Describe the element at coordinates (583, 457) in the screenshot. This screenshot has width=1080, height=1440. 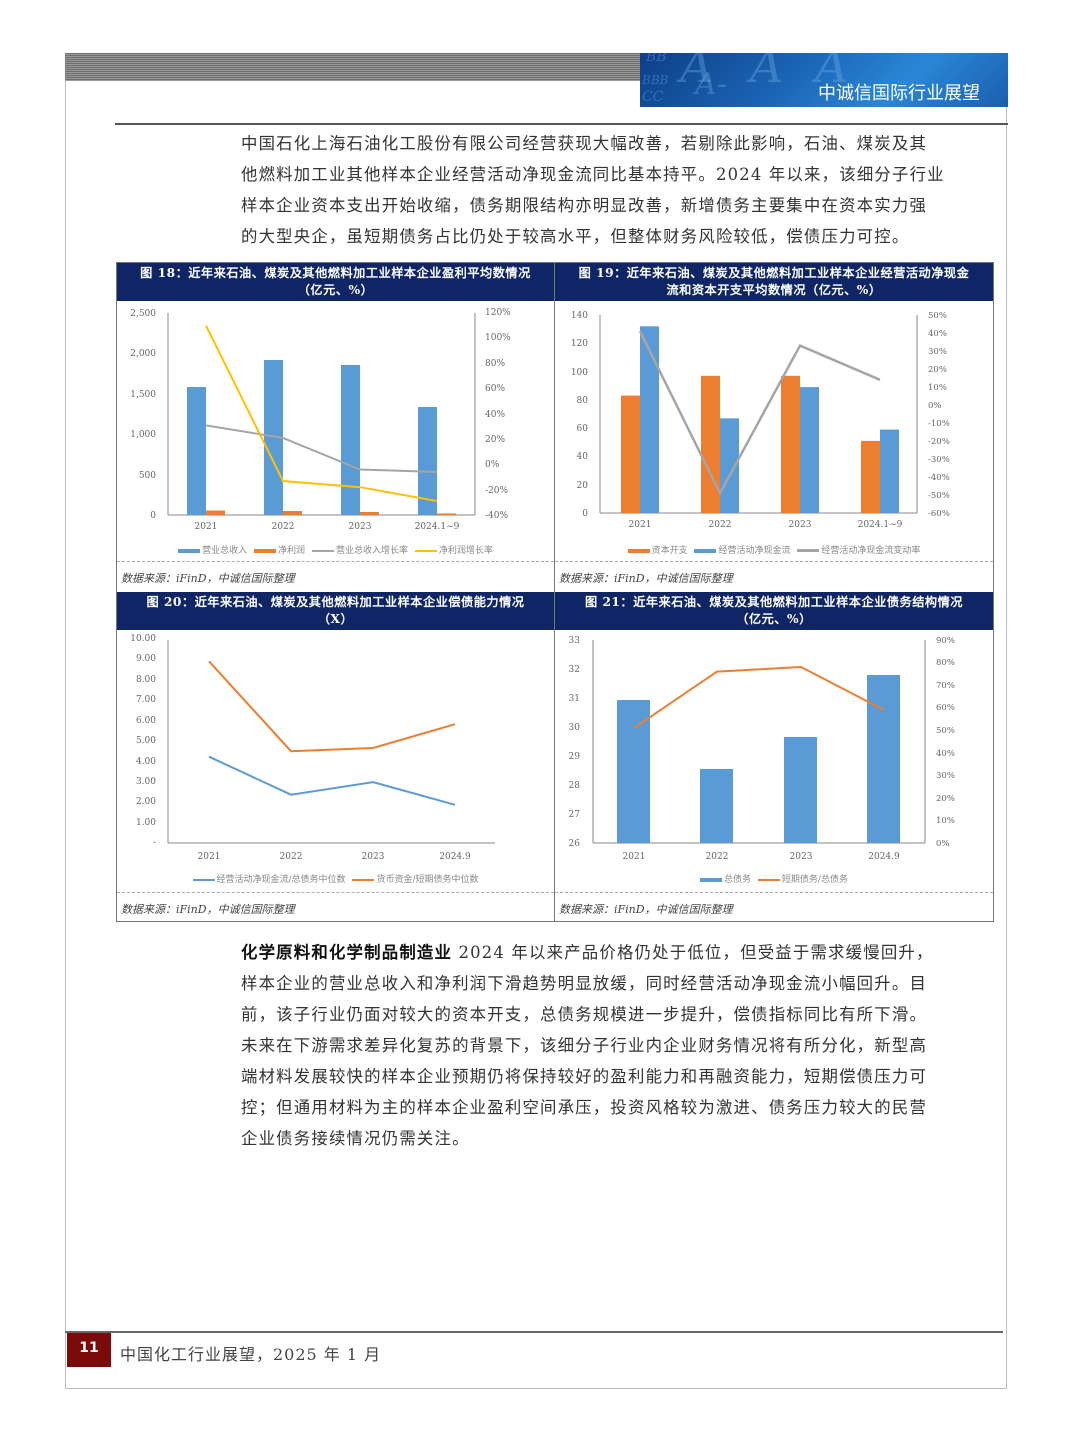
I see `svg-text: 40` at that location.